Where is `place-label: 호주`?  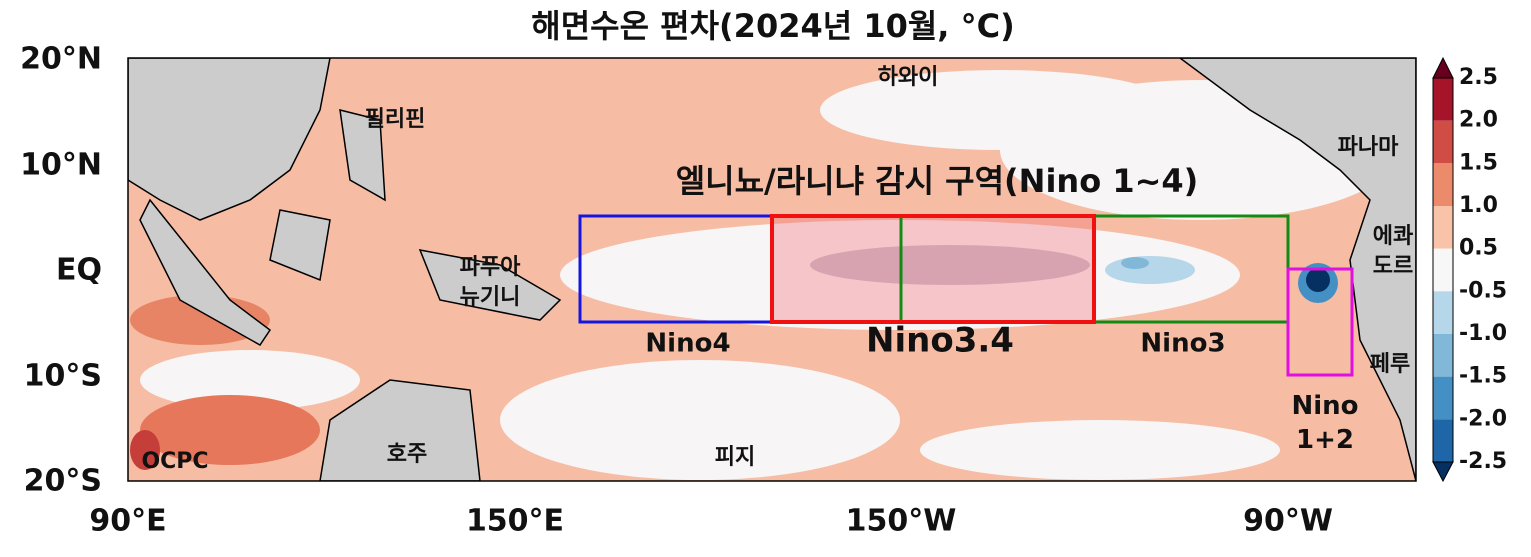
place-label: 호주 is located at coordinates (407, 454).